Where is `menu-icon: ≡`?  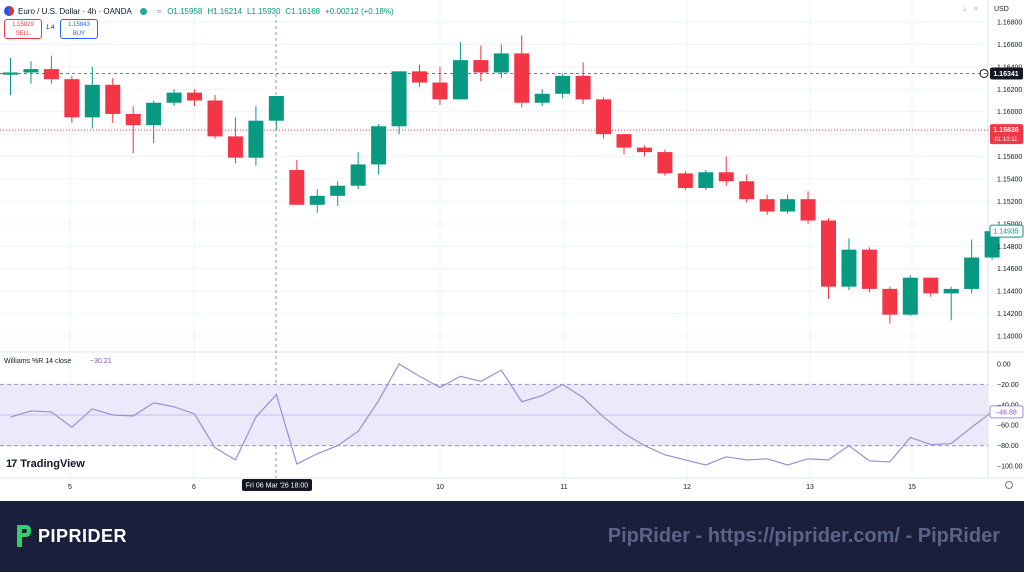
menu-icon: ≡ is located at coordinates (975, 9).